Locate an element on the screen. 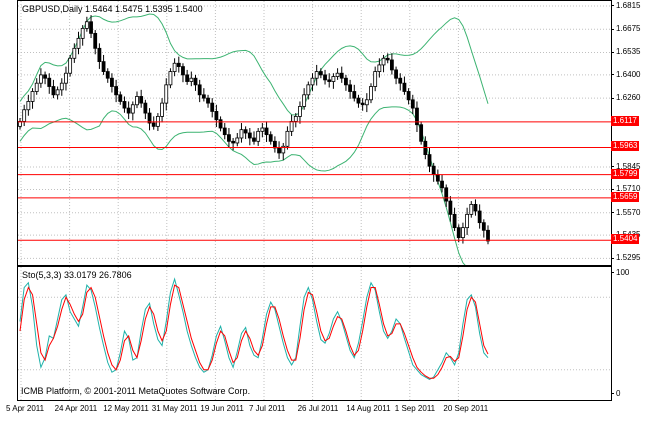 This screenshot has width=646, height=424. symbol-title: GBPUSD,Daily 1.5464 1.5475 1.5395 1.5400 is located at coordinates (112, 9).